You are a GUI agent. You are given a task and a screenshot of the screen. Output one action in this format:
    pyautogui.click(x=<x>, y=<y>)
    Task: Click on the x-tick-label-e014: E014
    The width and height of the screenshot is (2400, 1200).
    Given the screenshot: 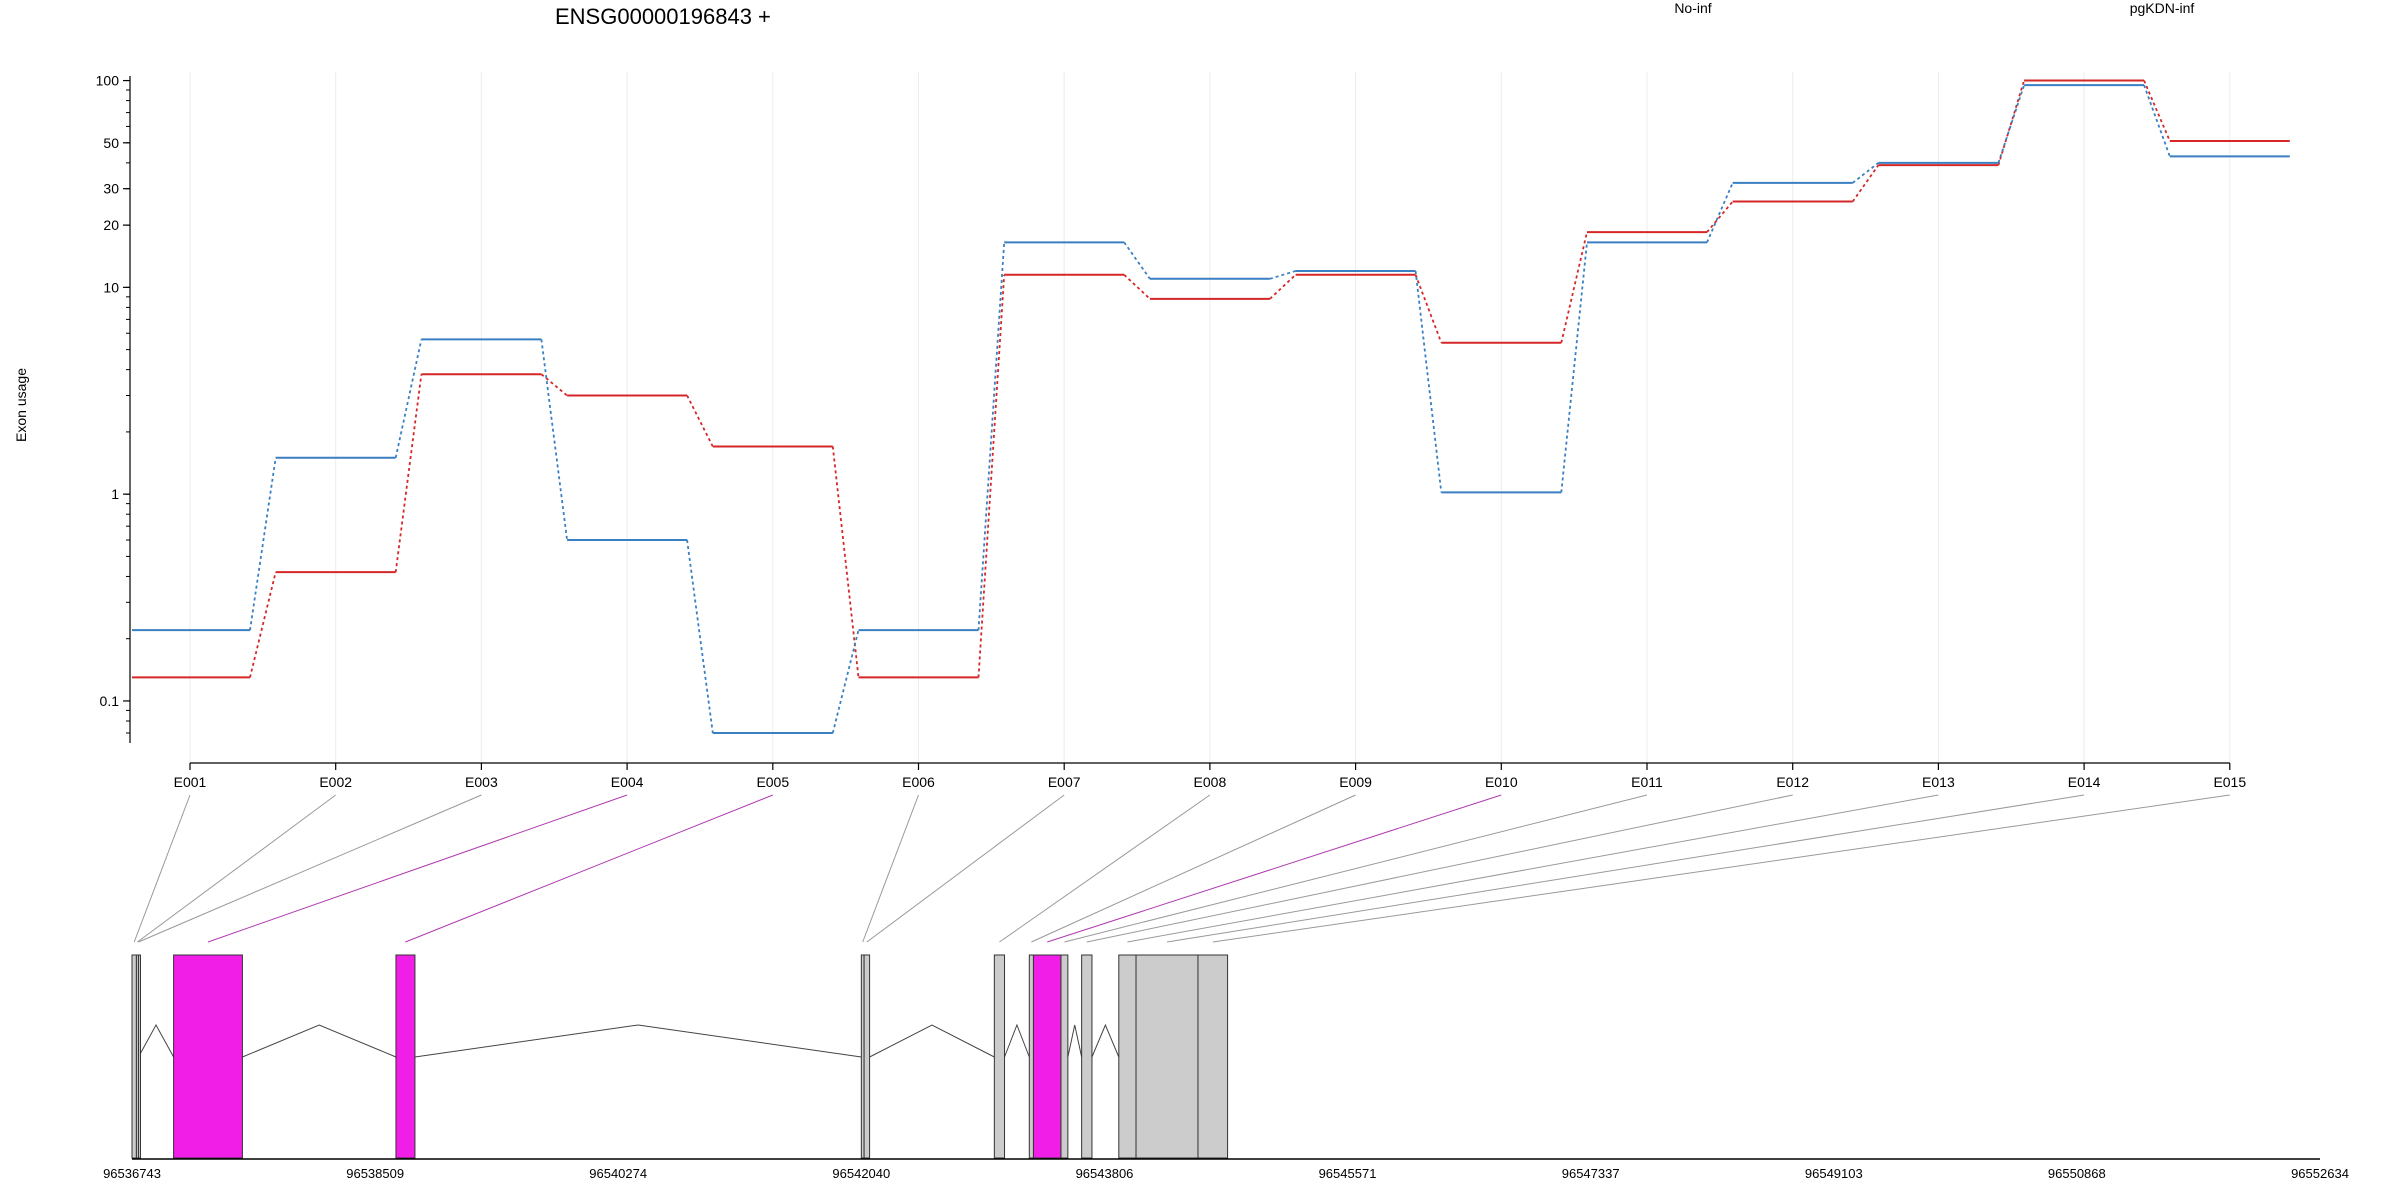 What is the action you would take?
    pyautogui.click(x=2084, y=782)
    